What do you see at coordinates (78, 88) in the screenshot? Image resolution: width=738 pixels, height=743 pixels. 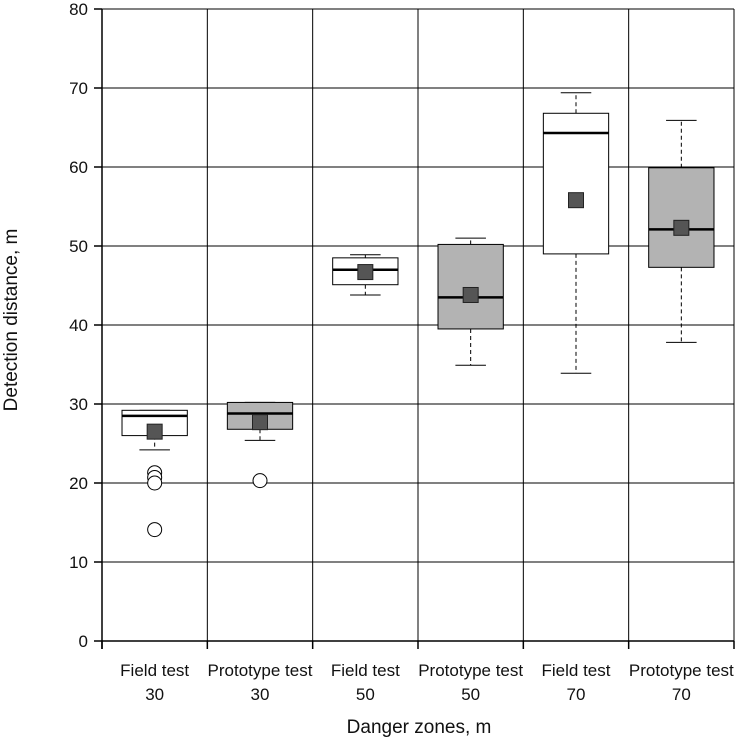 I see `y-tick-label: 70` at bounding box center [78, 88].